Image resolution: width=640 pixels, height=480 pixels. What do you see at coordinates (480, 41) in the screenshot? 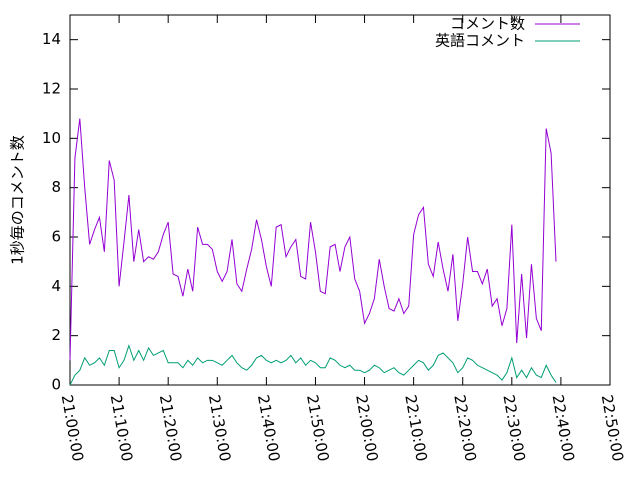
I see `legend-label: 英語コメント` at bounding box center [480, 41].